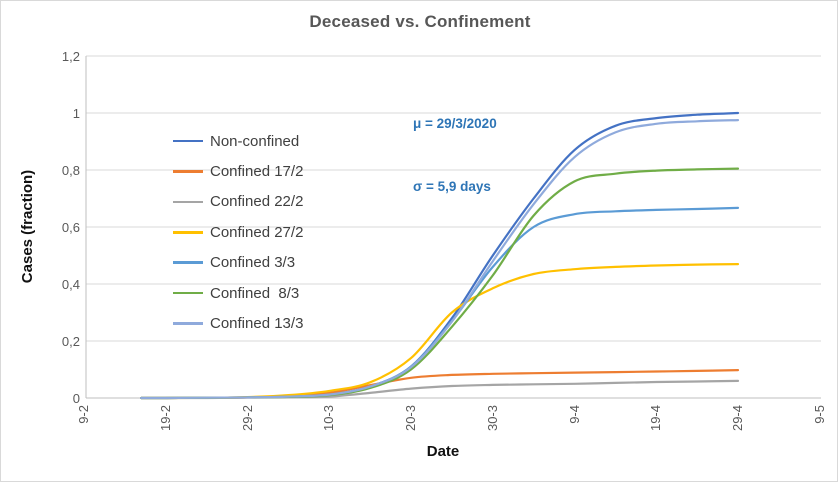 The width and height of the screenshot is (838, 482). I want to click on x-tick-label: 29-2, so click(247, 418).